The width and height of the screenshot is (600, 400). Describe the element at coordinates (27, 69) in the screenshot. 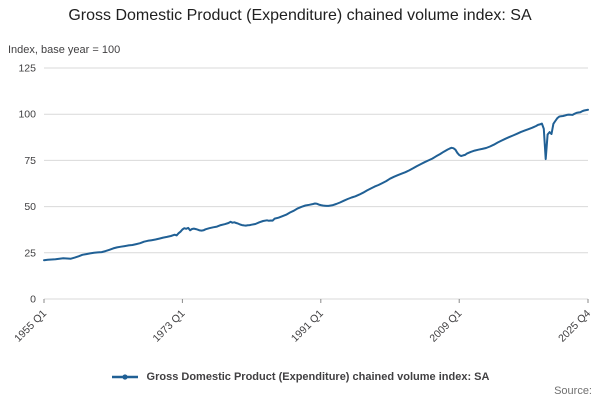

I see `y-tick-label: 125` at that location.